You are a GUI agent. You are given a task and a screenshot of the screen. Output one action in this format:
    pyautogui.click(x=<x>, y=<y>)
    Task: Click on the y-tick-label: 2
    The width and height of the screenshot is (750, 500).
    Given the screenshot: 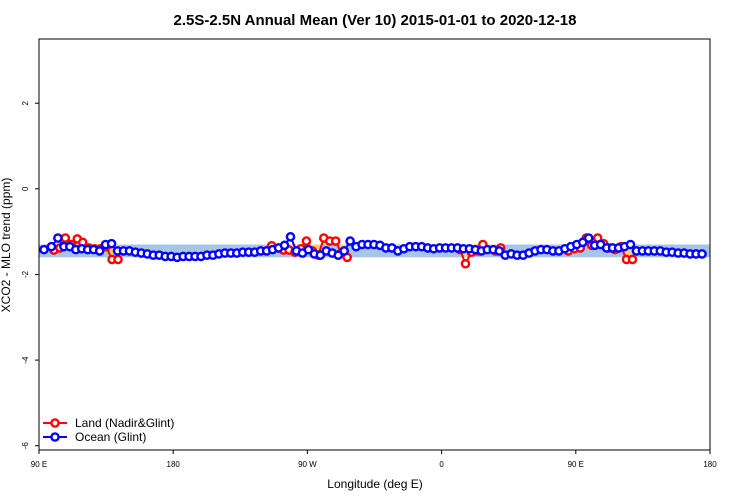 What is the action you would take?
    pyautogui.click(x=25, y=102)
    